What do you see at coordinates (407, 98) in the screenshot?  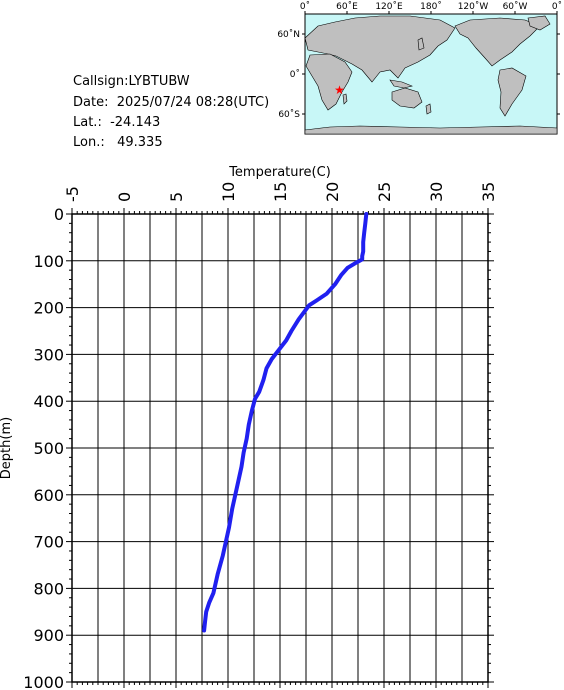 I see `australia-landmass` at bounding box center [407, 98].